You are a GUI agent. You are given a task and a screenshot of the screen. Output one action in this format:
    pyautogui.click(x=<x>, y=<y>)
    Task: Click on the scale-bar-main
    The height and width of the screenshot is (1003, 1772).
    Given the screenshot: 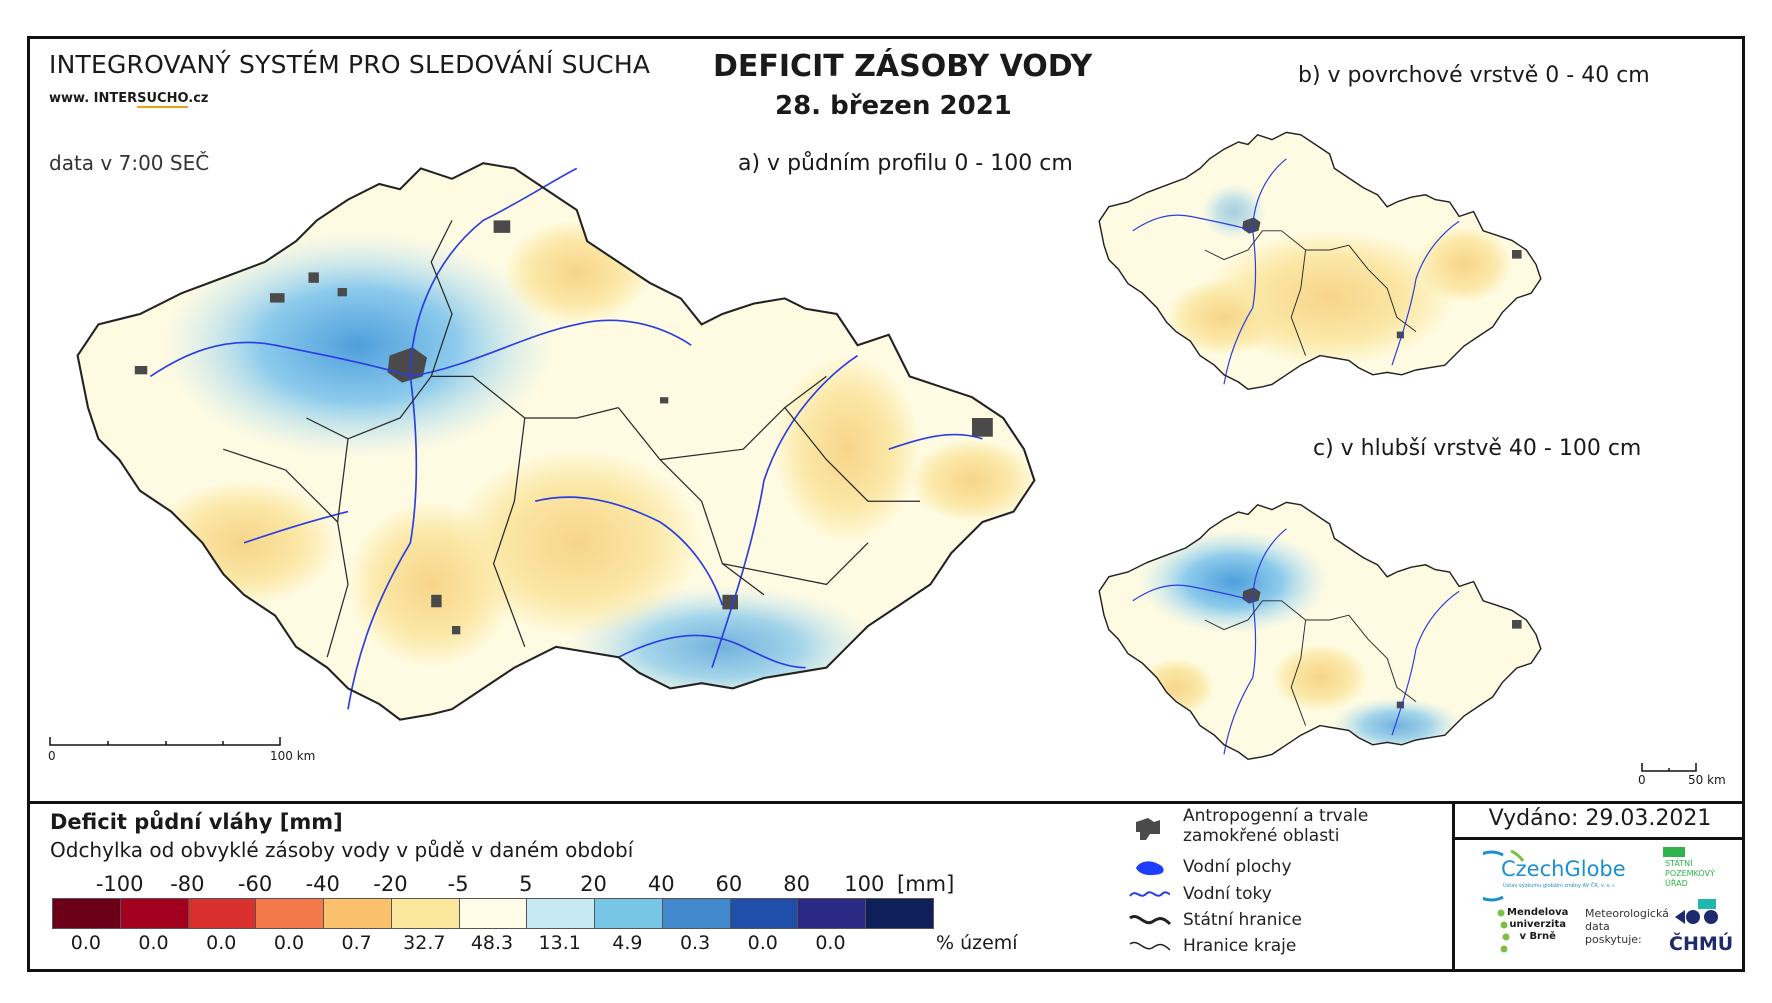 What is the action you would take?
    pyautogui.click(x=165, y=741)
    